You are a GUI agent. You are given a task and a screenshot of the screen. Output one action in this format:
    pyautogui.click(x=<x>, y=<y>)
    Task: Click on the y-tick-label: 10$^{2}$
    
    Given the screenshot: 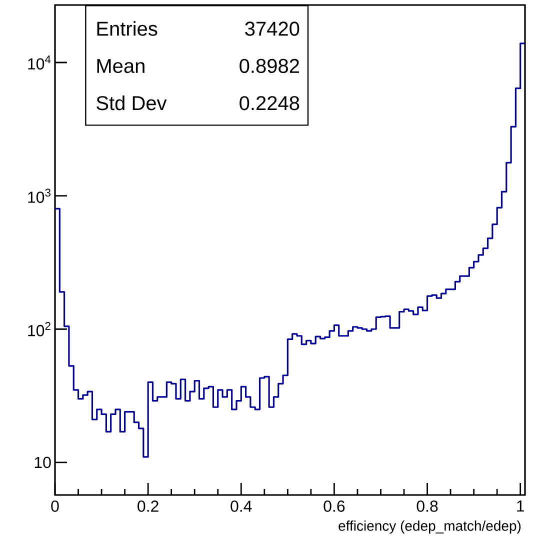 What is the action you would take?
    pyautogui.click(x=39, y=329)
    